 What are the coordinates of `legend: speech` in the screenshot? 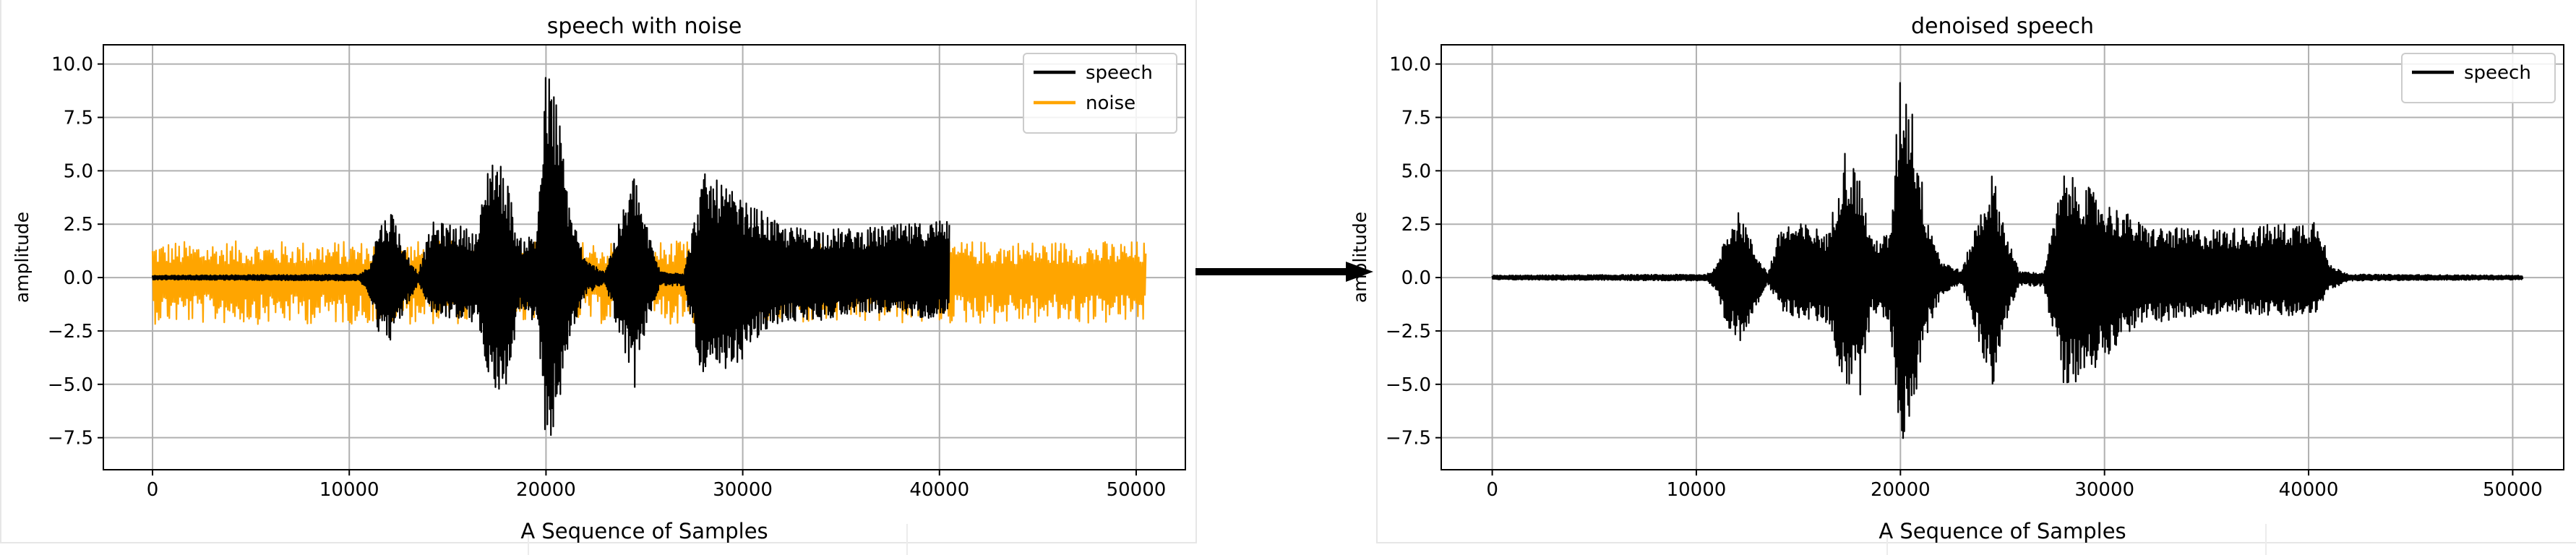 It's located at (2478, 78).